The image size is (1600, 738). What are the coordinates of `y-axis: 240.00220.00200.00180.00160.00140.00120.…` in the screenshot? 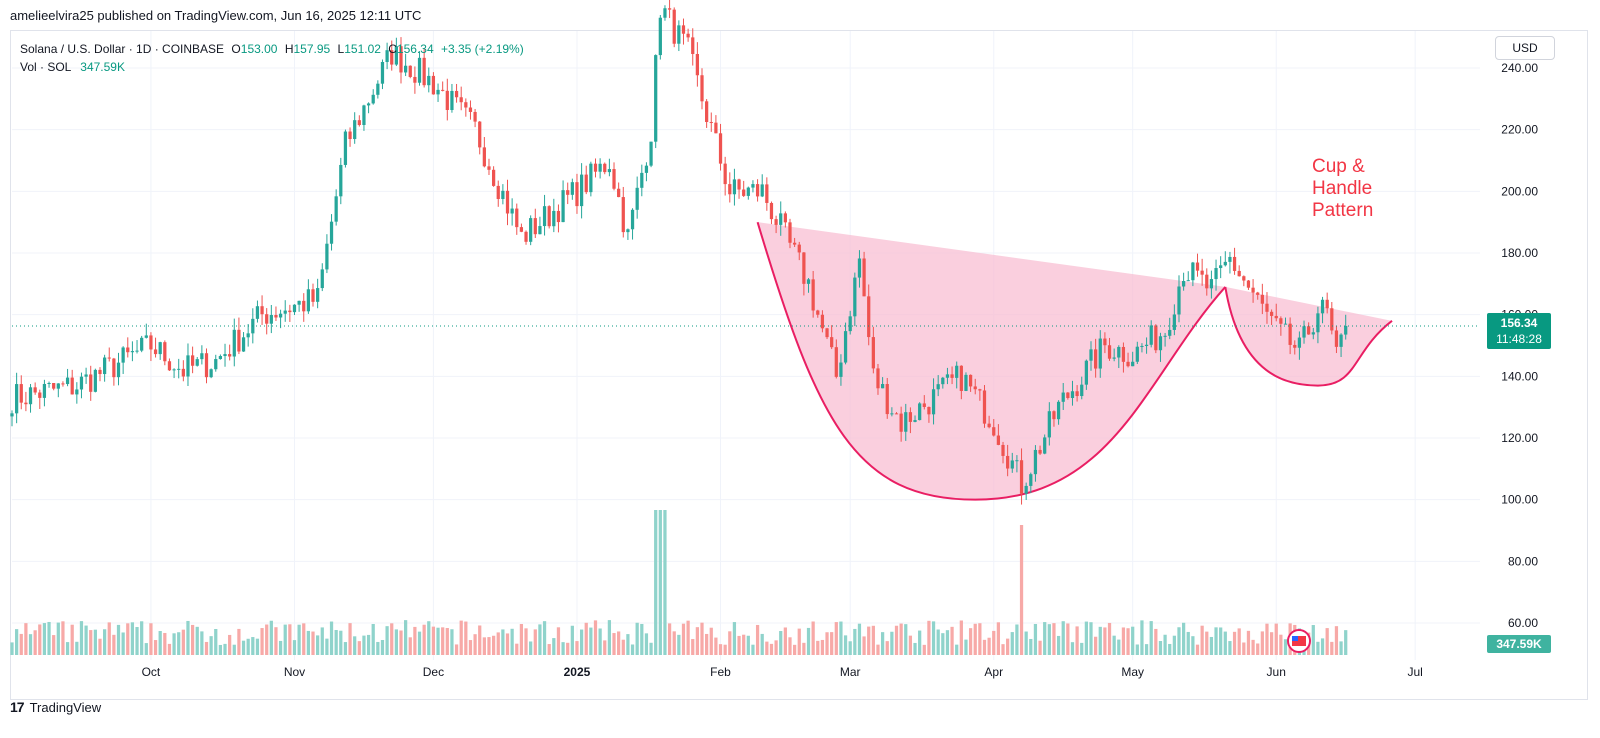 It's located at (1519, 345).